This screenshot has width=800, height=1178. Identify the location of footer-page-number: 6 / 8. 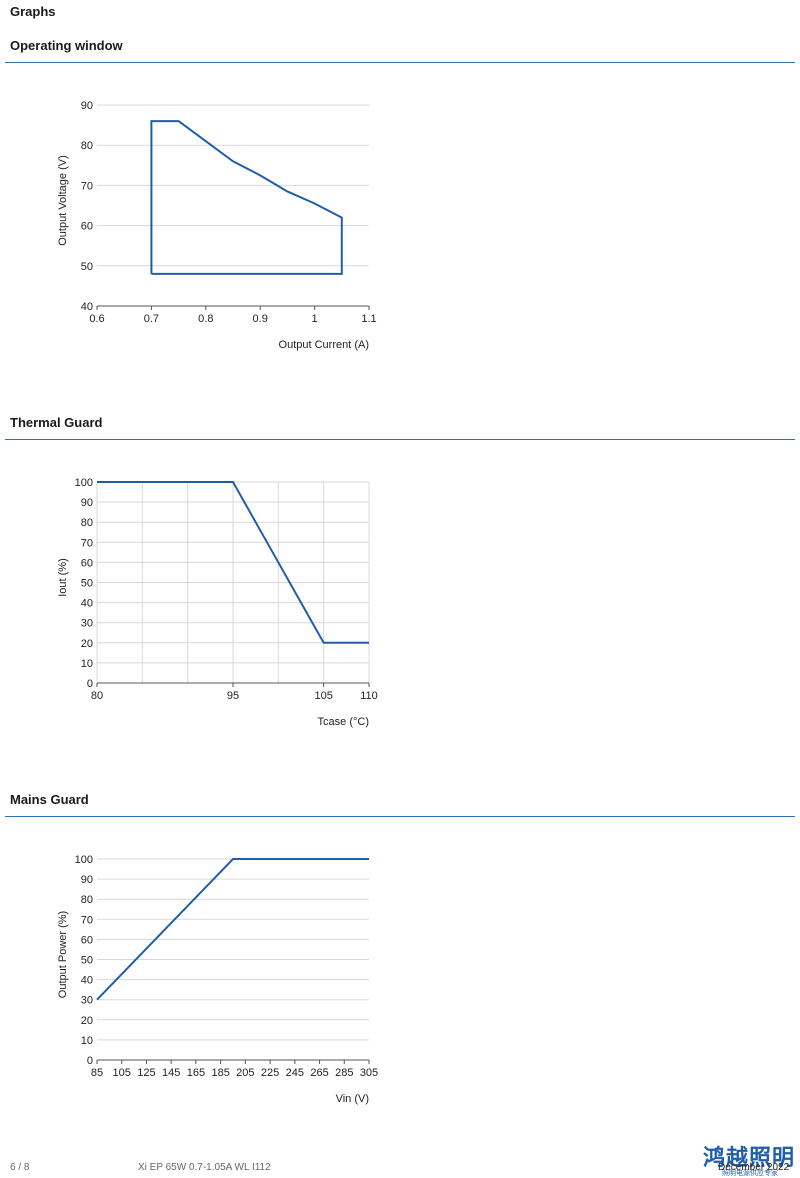
(20, 1167).